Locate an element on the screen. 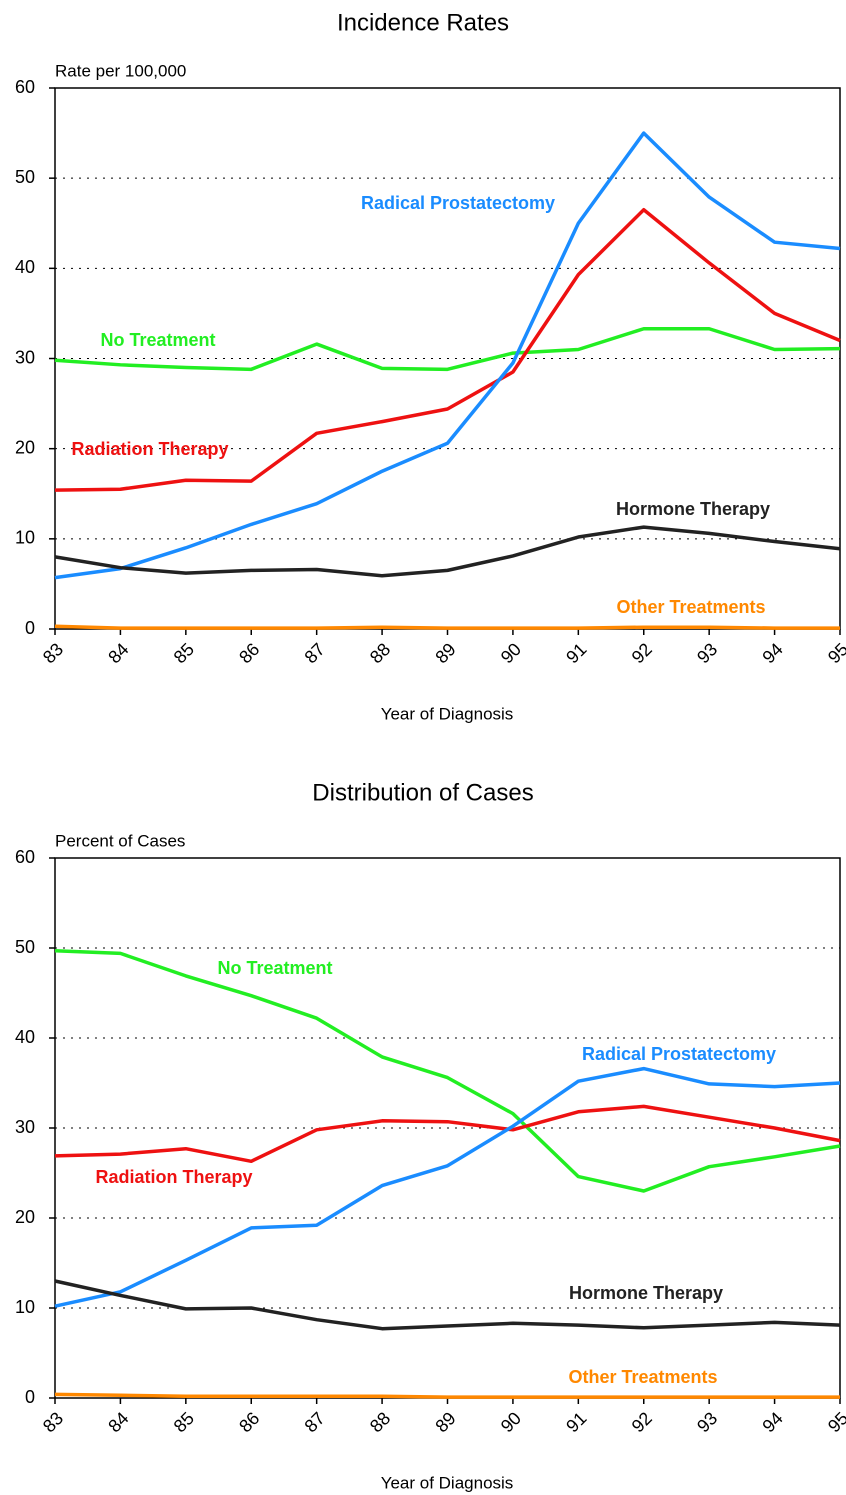 The image size is (846, 1495). chart-title: Distribution of Cases is located at coordinates (422, 792).